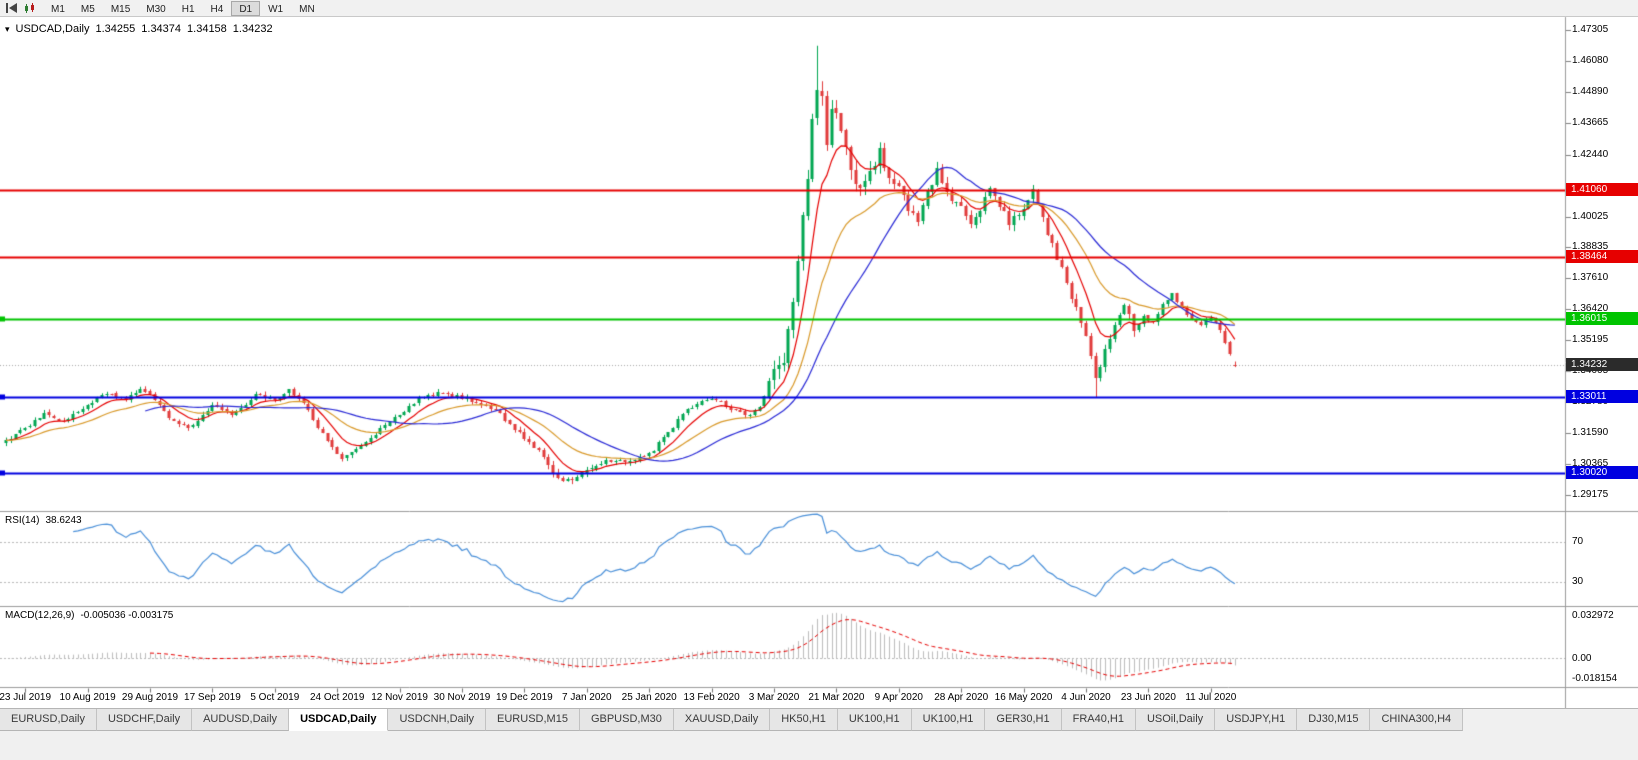 This screenshot has height=760, width=1638. I want to click on date-axis-label: 16 May 2020, so click(1023, 697).